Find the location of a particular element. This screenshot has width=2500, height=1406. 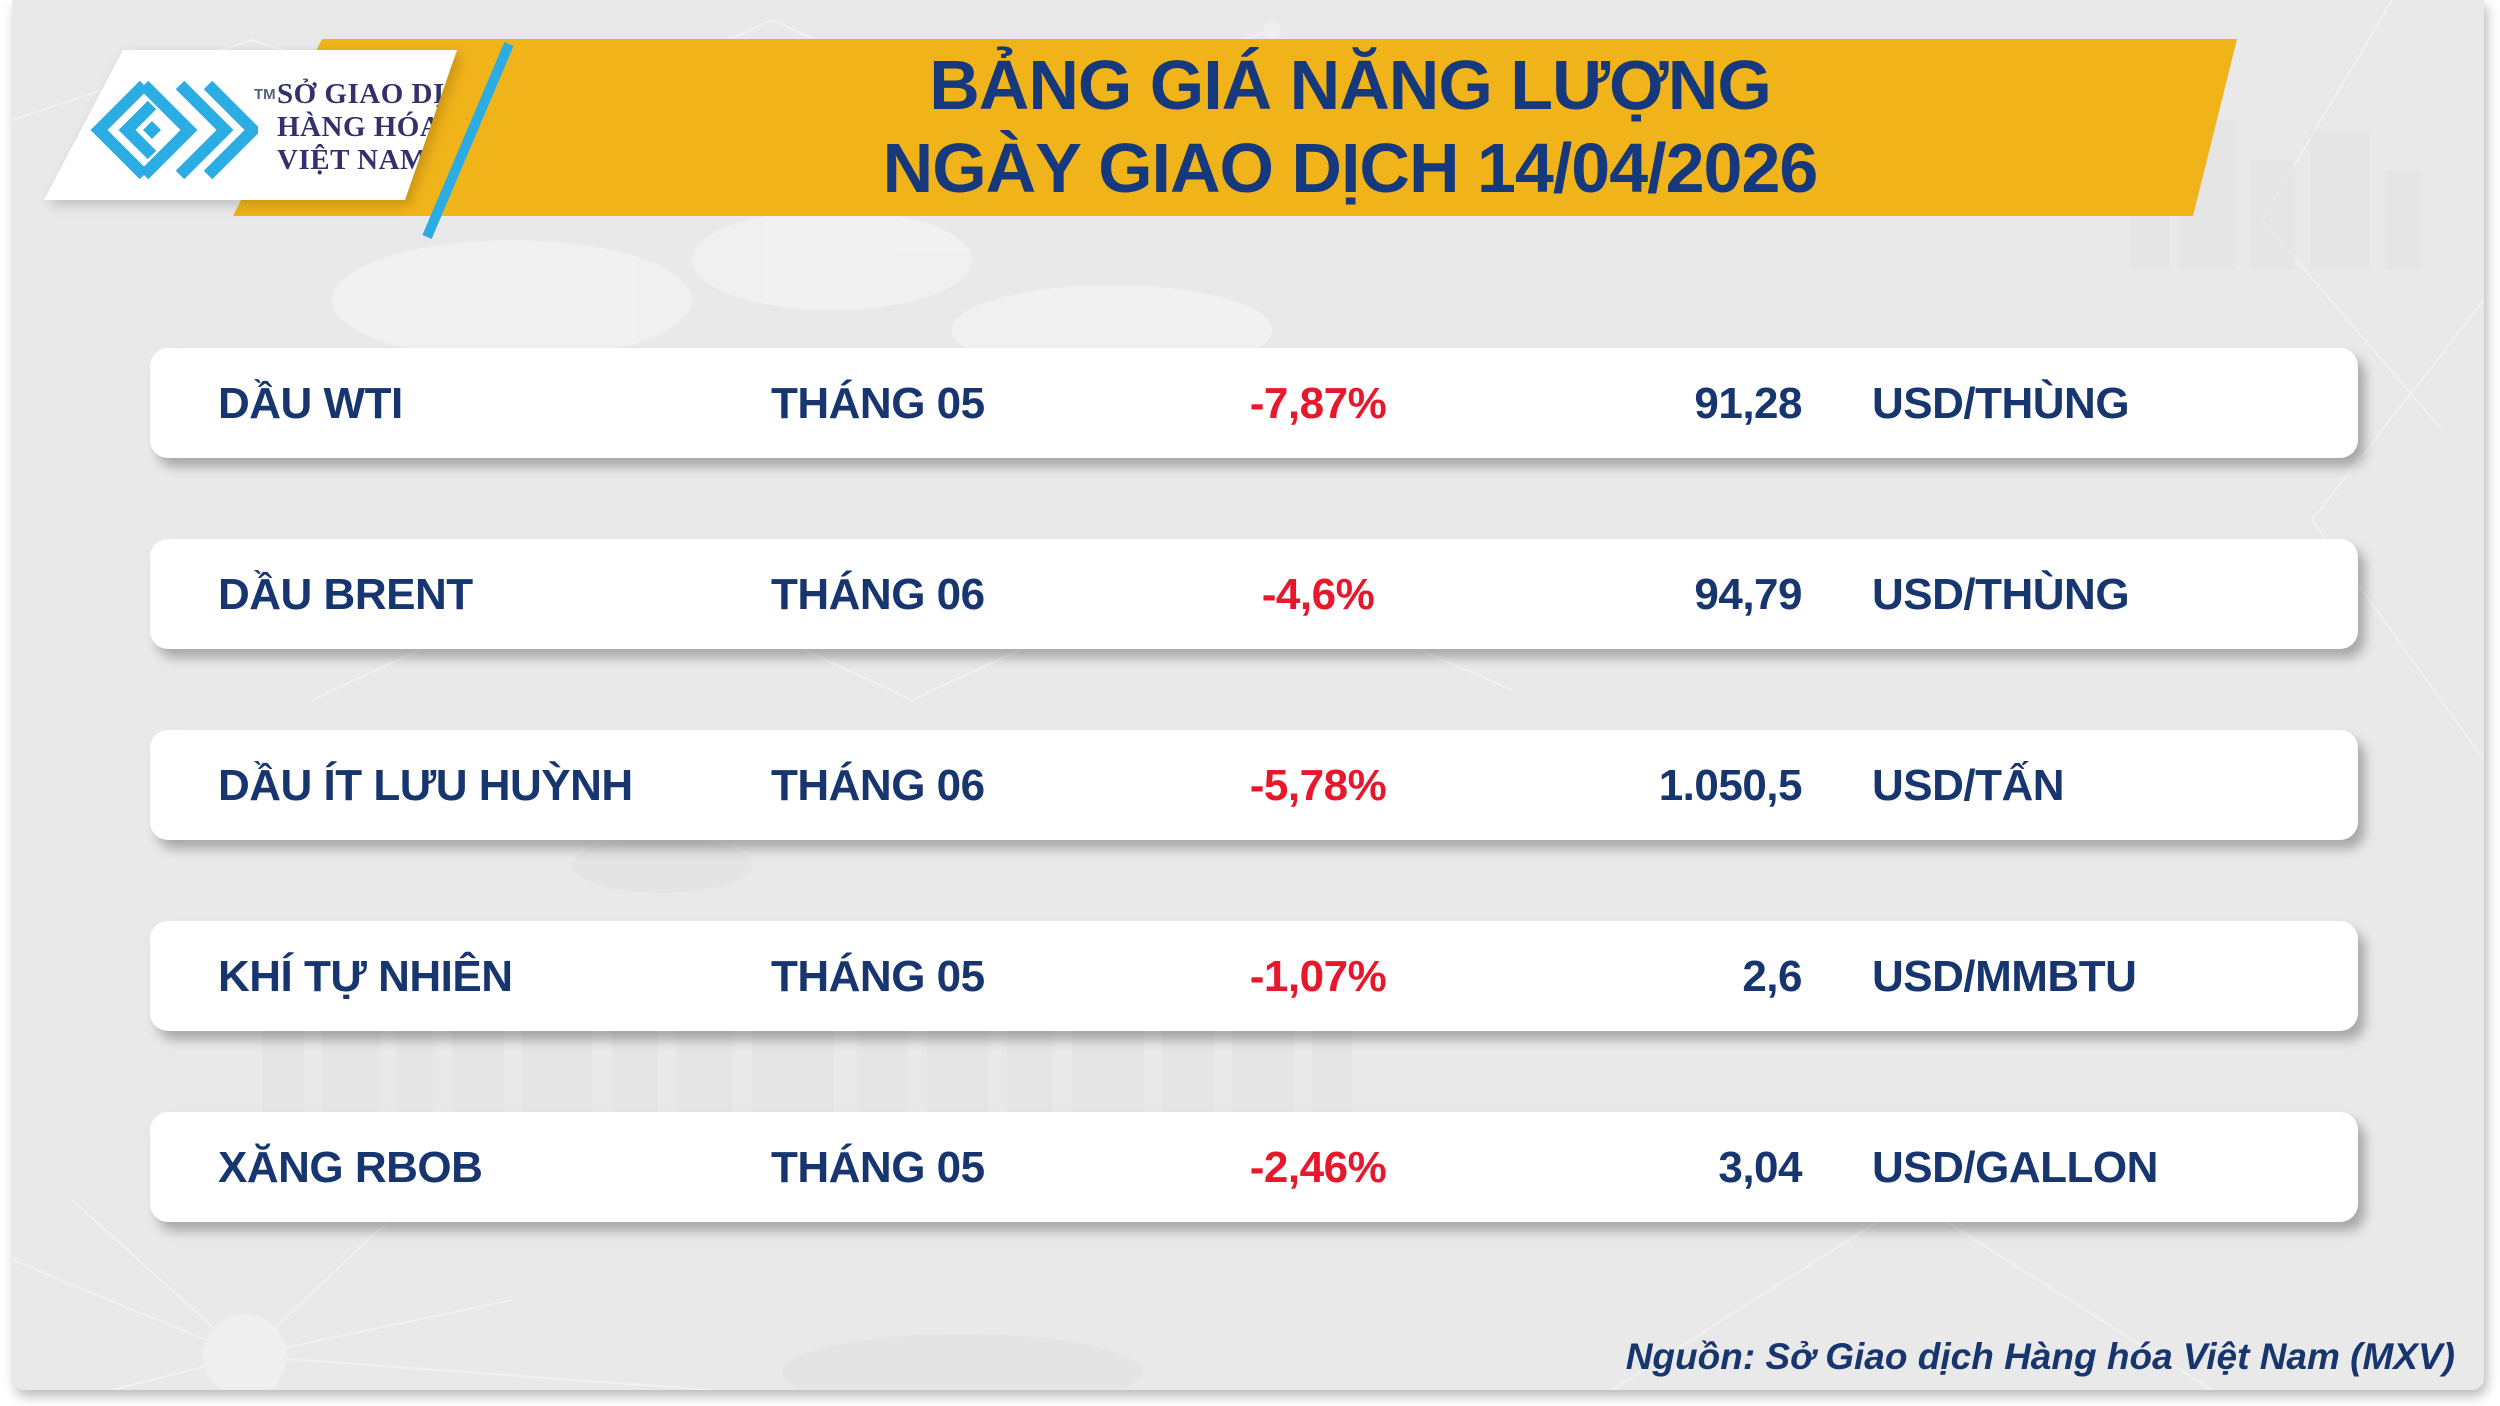

logo-block: TM SỞ GIAO DỊCH HÀNG HÓA VIỆT NAM is located at coordinates (250, 125).